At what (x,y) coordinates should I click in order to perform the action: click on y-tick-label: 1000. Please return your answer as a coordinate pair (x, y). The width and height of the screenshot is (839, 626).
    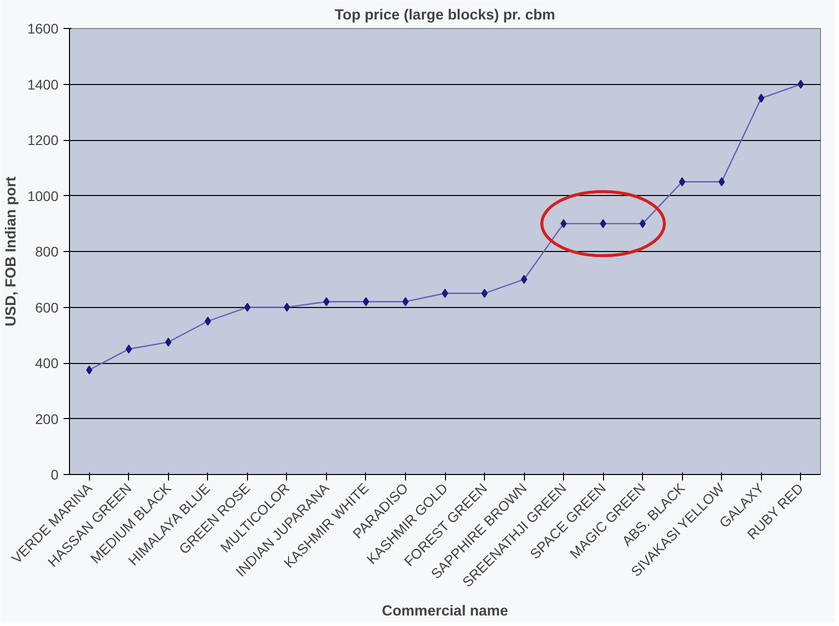
    Looking at the image, I should click on (43, 196).